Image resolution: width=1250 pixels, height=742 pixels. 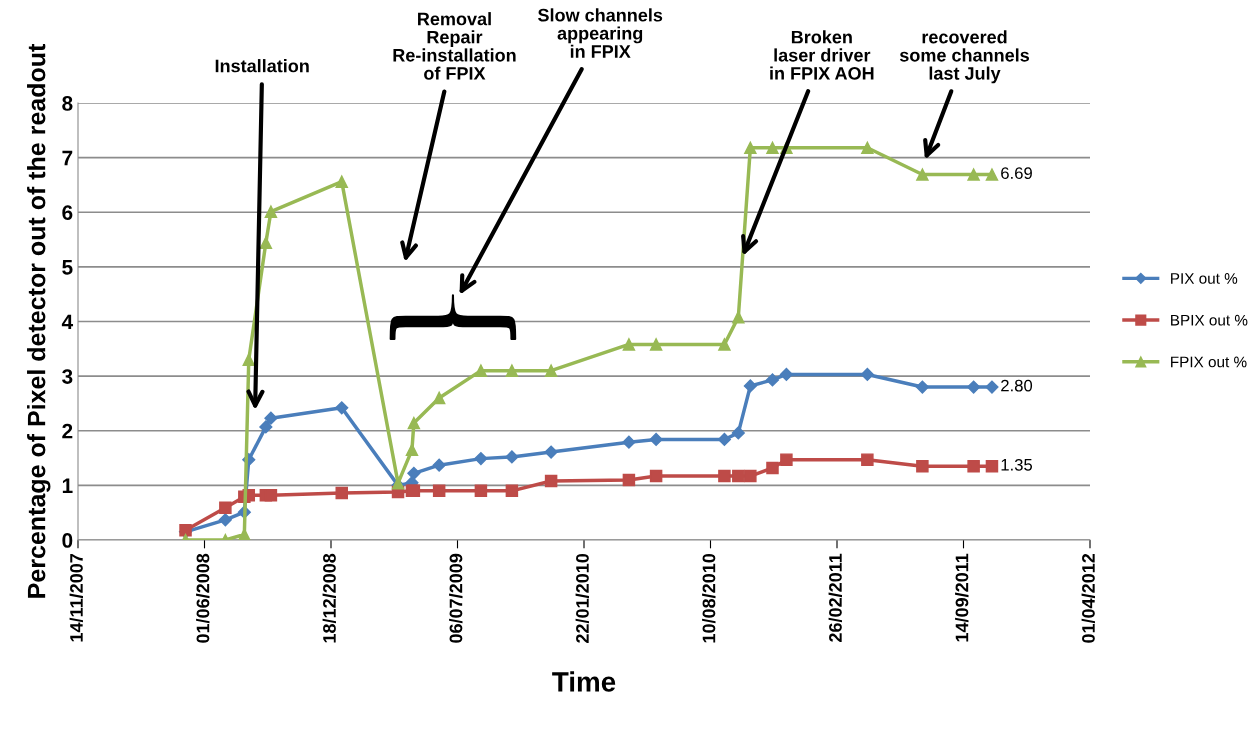 What do you see at coordinates (454, 46) in the screenshot?
I see `text: Removal Repair Re-installation of FPIX` at bounding box center [454, 46].